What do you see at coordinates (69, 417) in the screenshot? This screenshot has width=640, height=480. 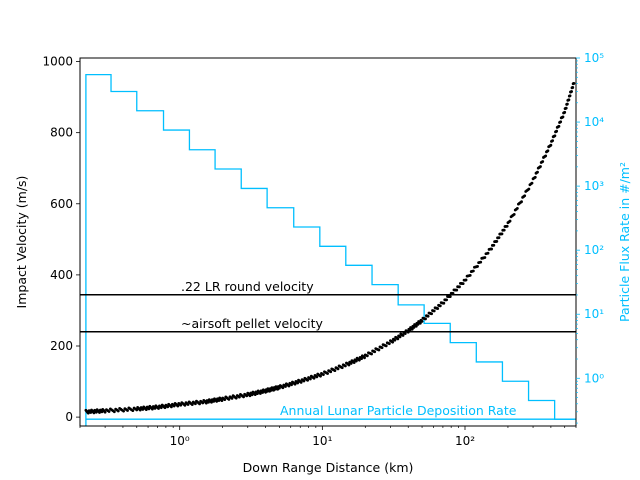 I see `y-tick-label: 0` at bounding box center [69, 417].